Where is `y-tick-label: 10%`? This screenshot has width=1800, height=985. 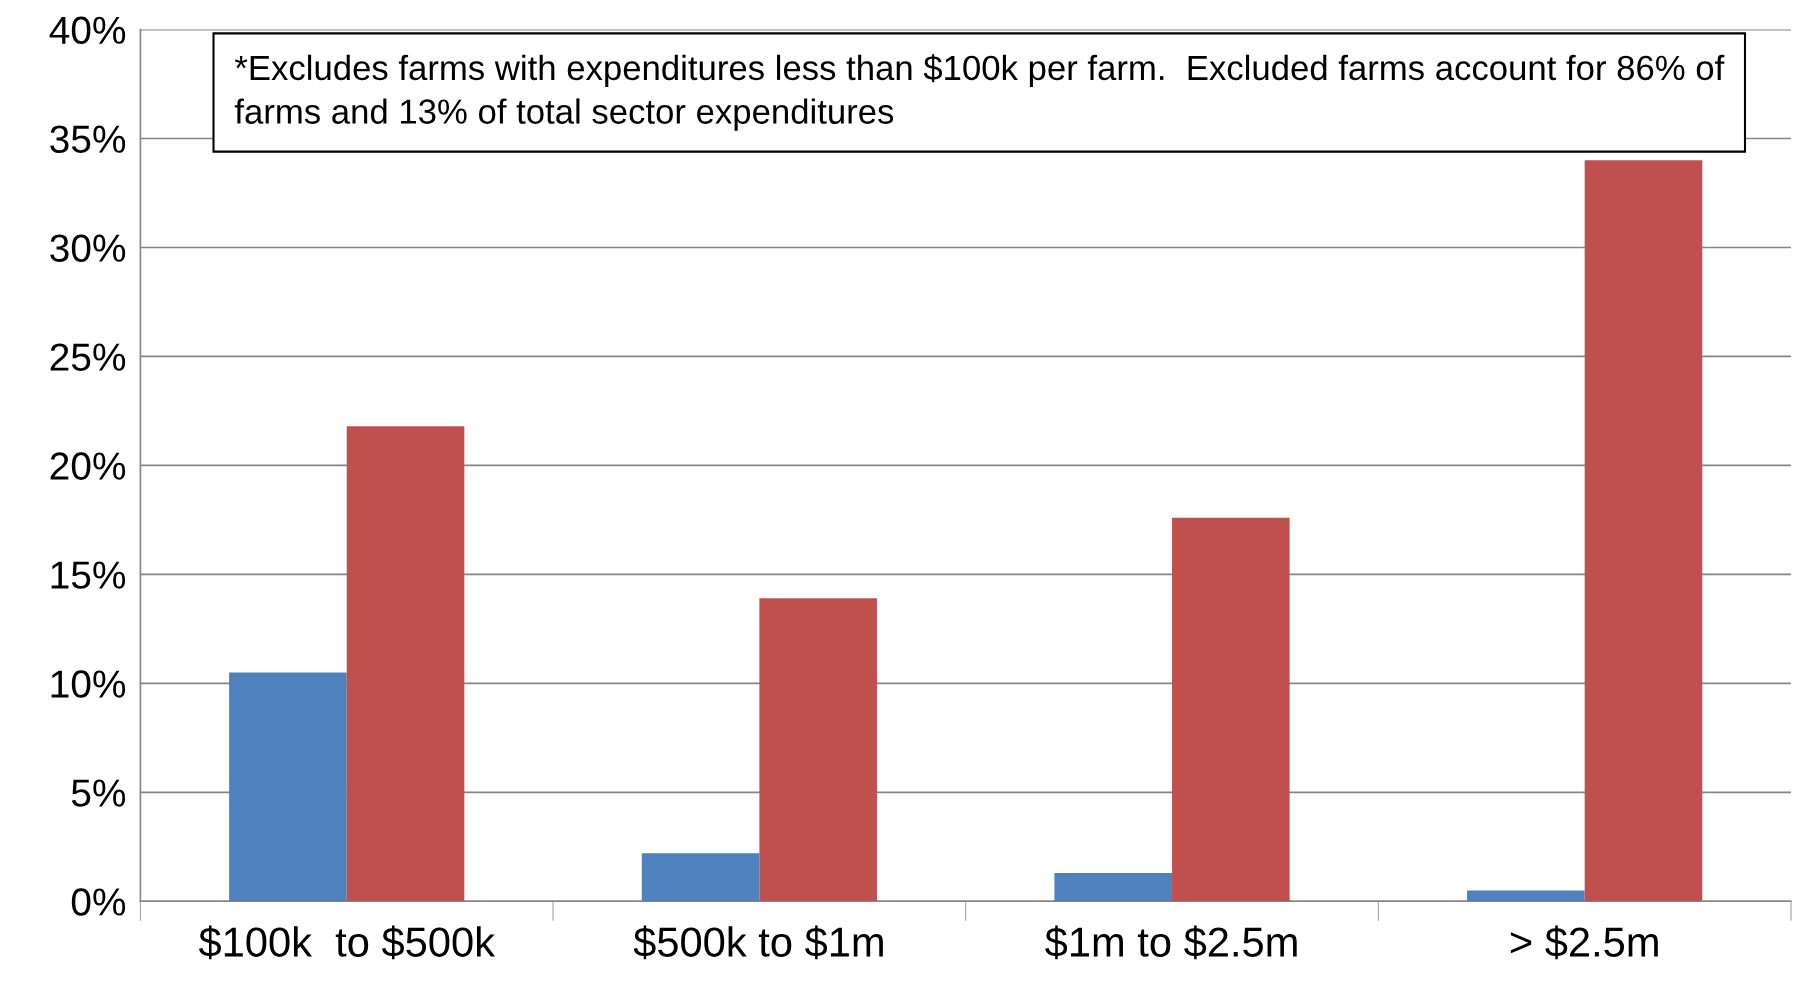 y-tick-label: 10% is located at coordinates (88, 684).